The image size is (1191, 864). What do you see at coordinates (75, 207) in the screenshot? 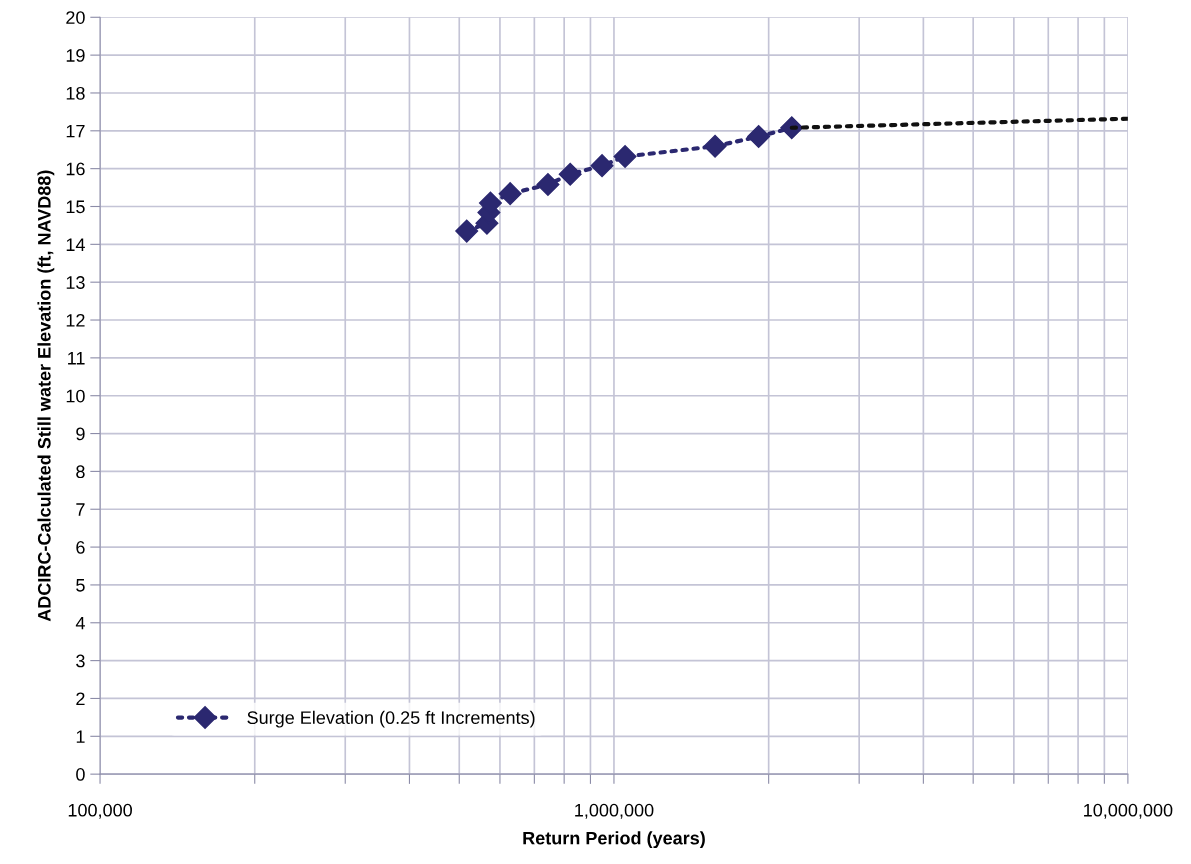
I see `y-tick-label: 15` at bounding box center [75, 207].